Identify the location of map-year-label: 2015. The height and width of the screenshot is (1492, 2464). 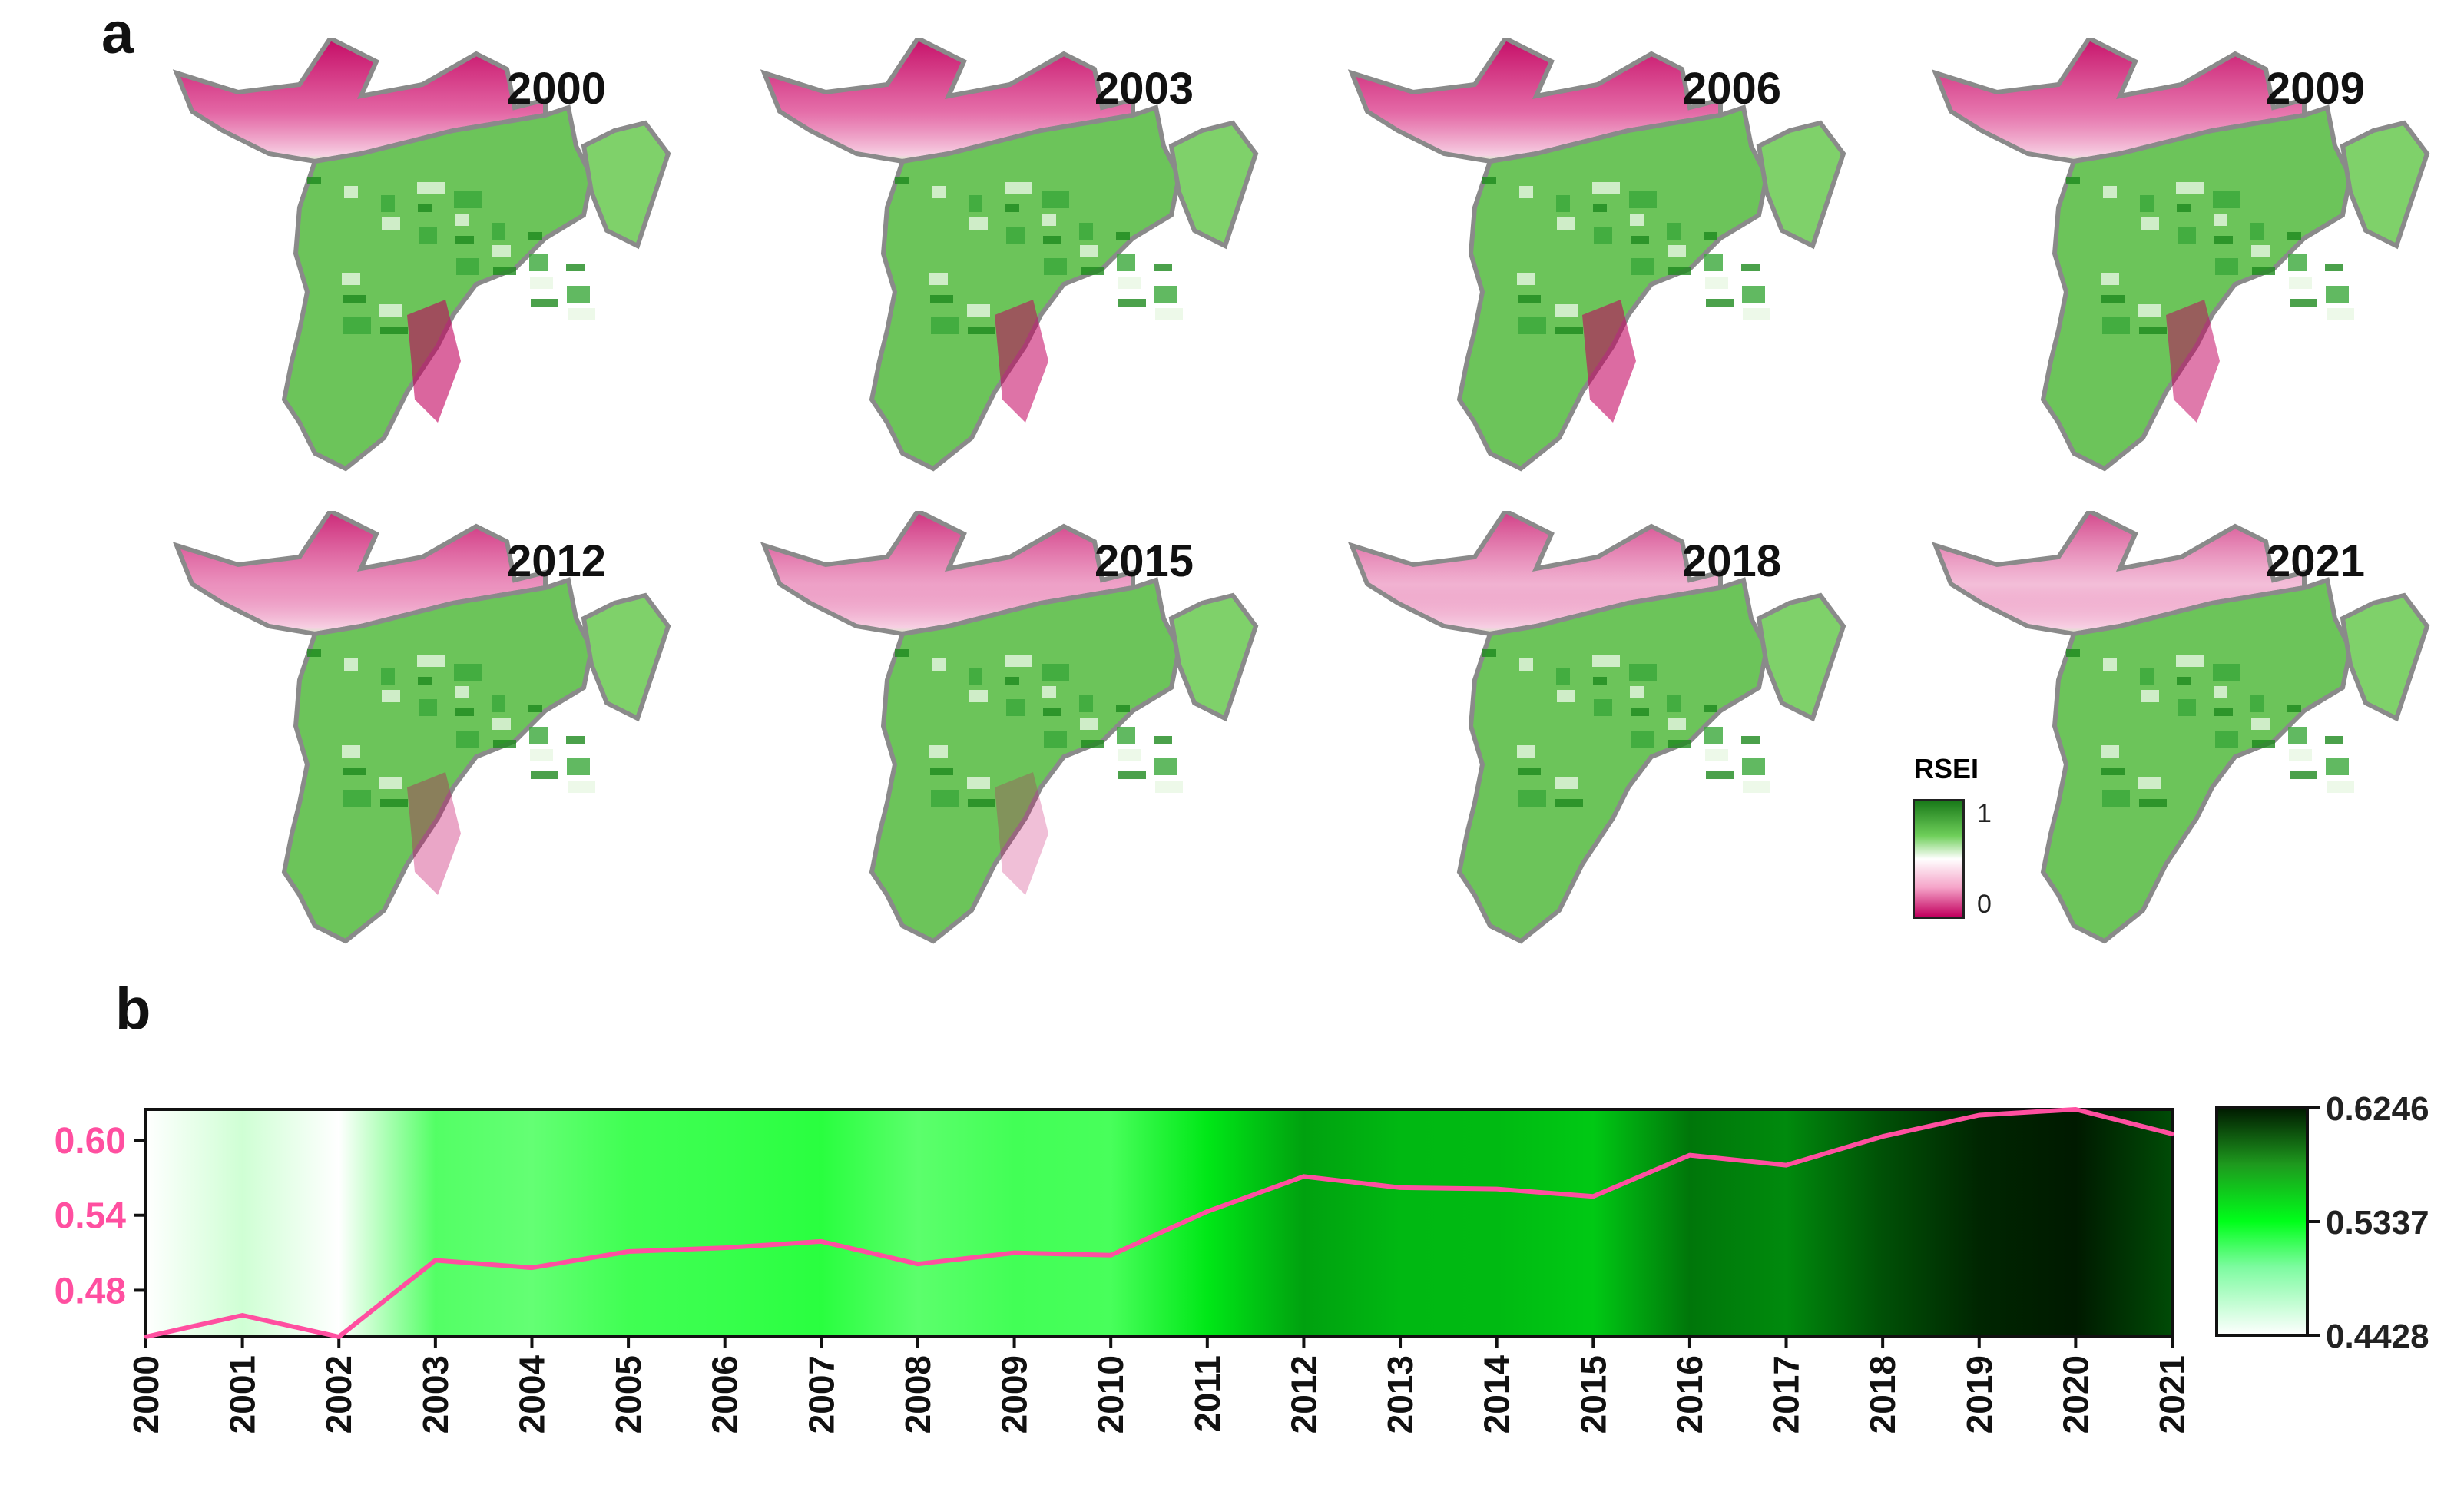
(1144, 561).